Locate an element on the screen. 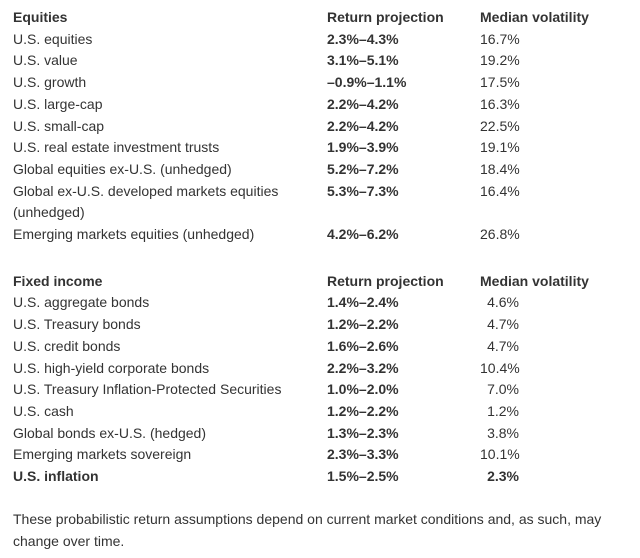  asset-label: U.S. equities is located at coordinates (53, 38).